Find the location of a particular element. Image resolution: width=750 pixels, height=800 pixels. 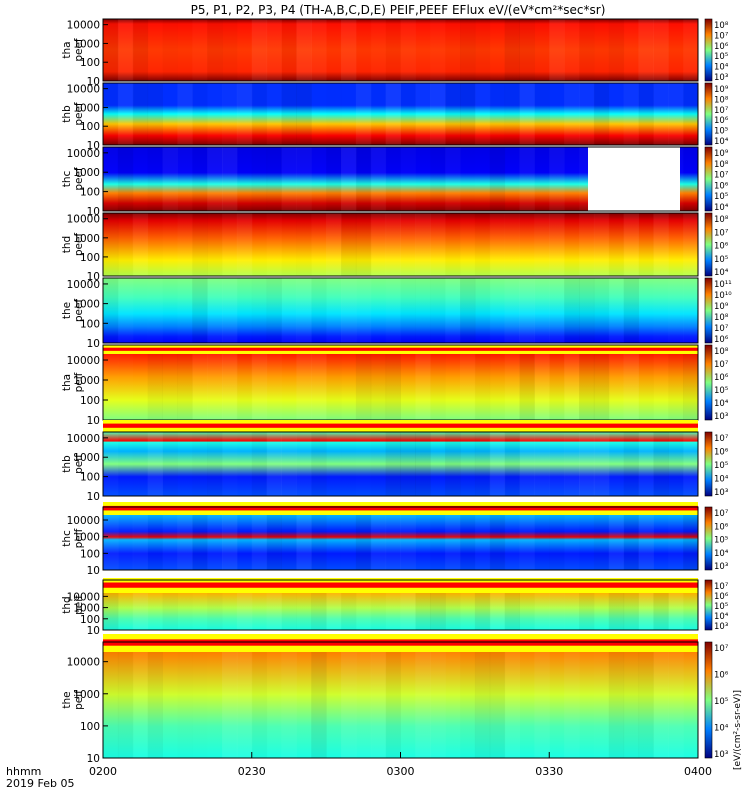

panel-10-colorbar-tick: 10⁴ is located at coordinates (721, 729).